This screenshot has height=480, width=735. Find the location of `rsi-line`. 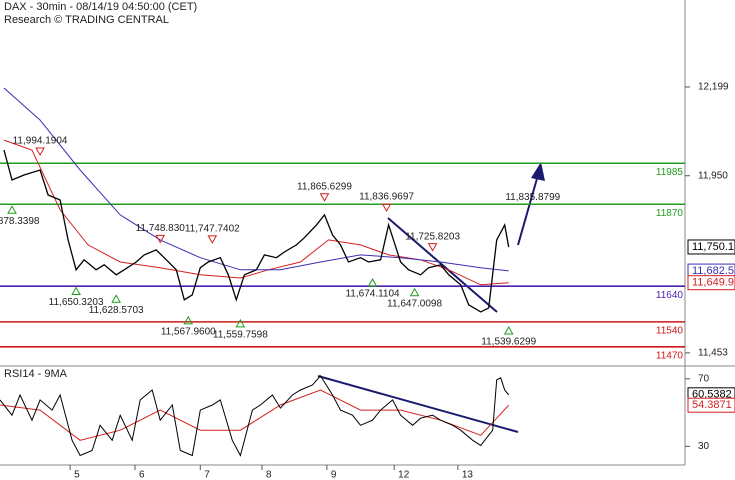

rsi-line is located at coordinates (255, 415).